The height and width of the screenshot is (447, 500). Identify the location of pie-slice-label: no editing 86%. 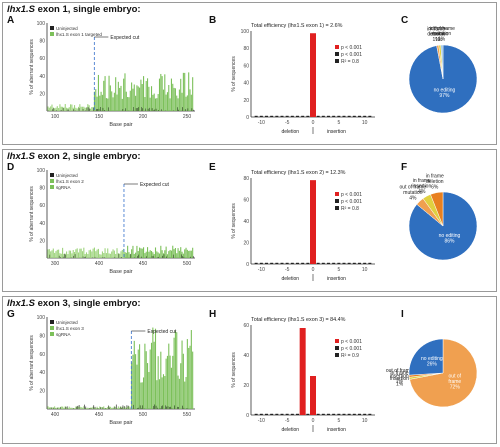
(450, 238).